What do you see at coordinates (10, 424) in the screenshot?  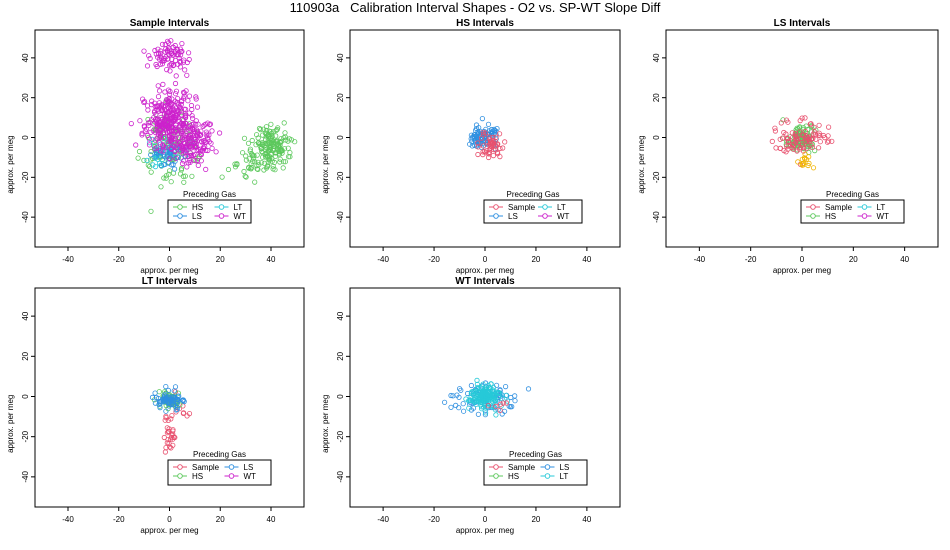 I see `y-axis-label: approx. per meg` at bounding box center [10, 424].